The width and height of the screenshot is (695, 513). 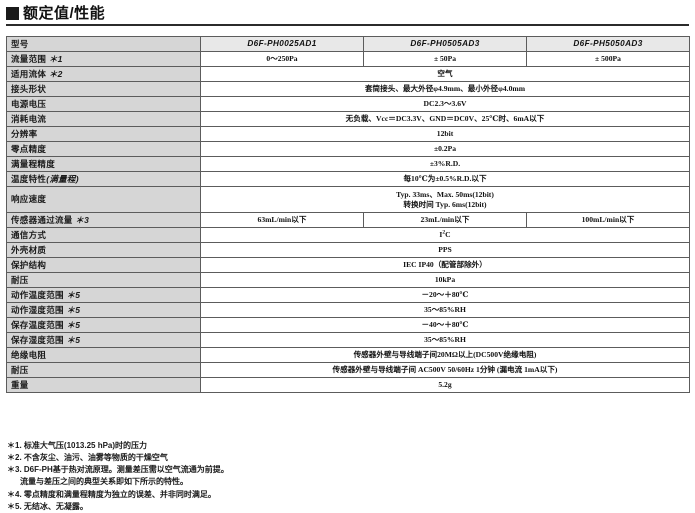 I want to click on row-label: 型号, so click(x=103, y=44).